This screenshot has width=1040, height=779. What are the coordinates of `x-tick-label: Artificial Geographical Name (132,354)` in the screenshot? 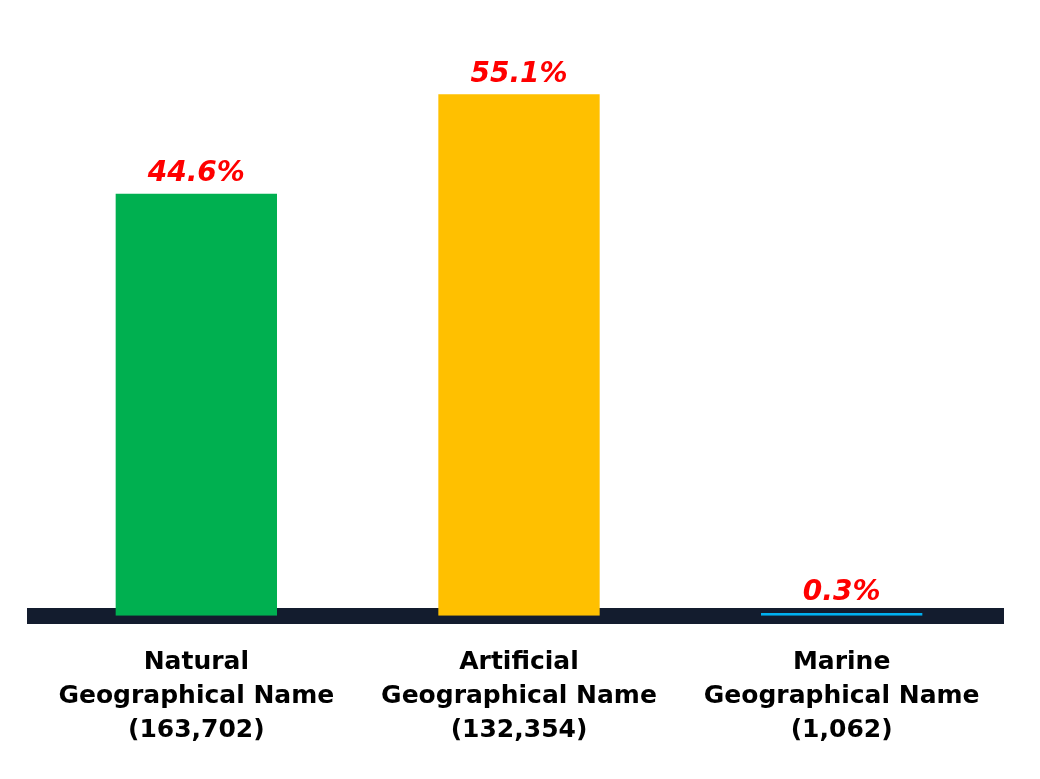 It's located at (519, 694).